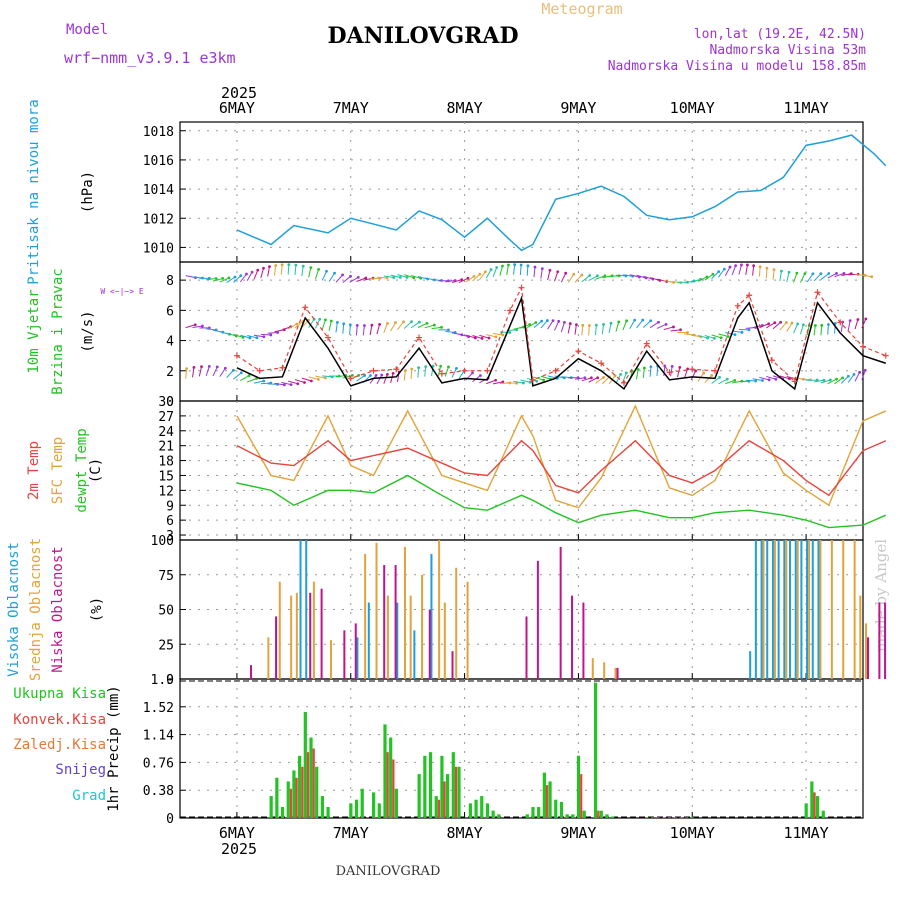  Describe the element at coordinates (521, 748) in the screenshot. I see `precip-frame` at that location.